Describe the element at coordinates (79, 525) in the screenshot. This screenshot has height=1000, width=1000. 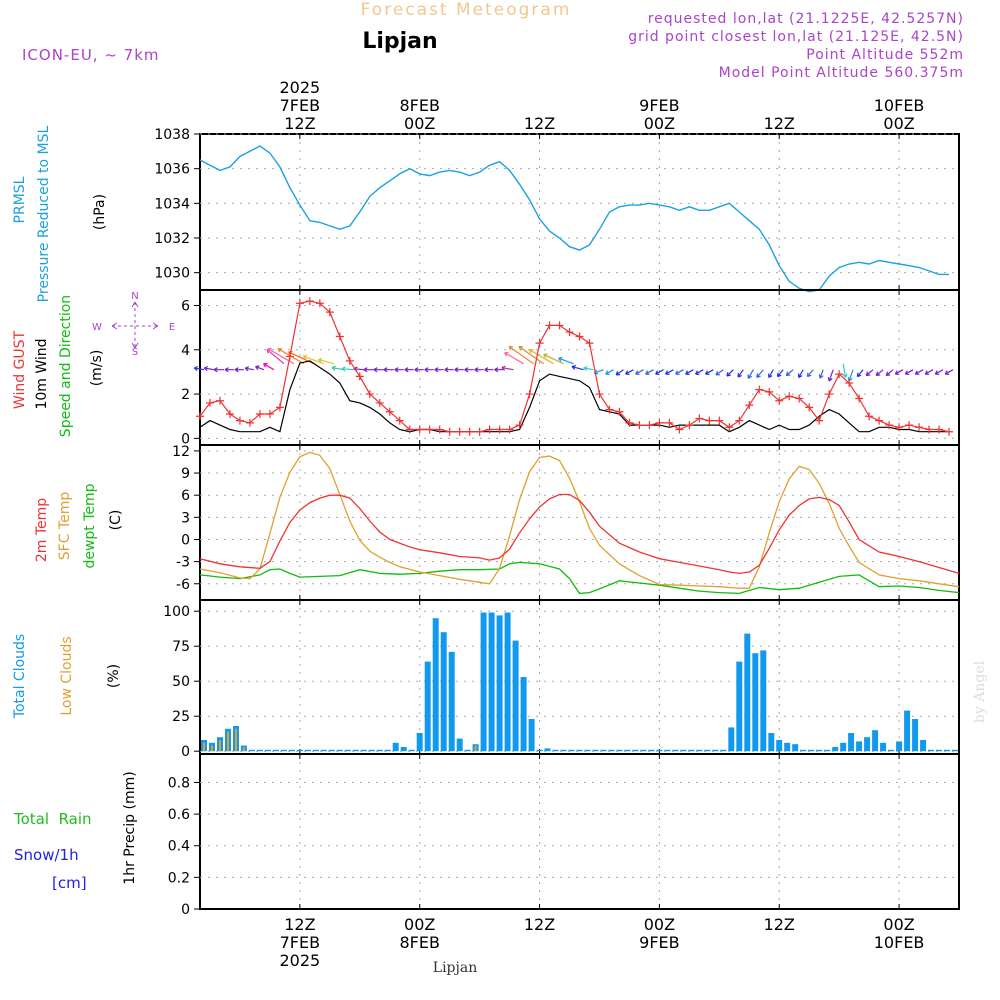
I see `temperature-ylabels: 2m Temp SFC Temp dewpt Temp (C)` at that location.